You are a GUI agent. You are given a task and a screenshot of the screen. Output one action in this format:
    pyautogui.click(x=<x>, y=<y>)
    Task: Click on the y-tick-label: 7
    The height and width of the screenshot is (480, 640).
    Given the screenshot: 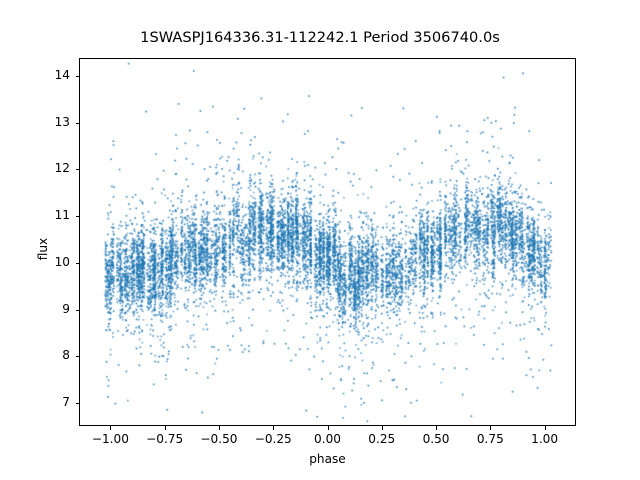 What is the action you would take?
    pyautogui.click(x=66, y=402)
    